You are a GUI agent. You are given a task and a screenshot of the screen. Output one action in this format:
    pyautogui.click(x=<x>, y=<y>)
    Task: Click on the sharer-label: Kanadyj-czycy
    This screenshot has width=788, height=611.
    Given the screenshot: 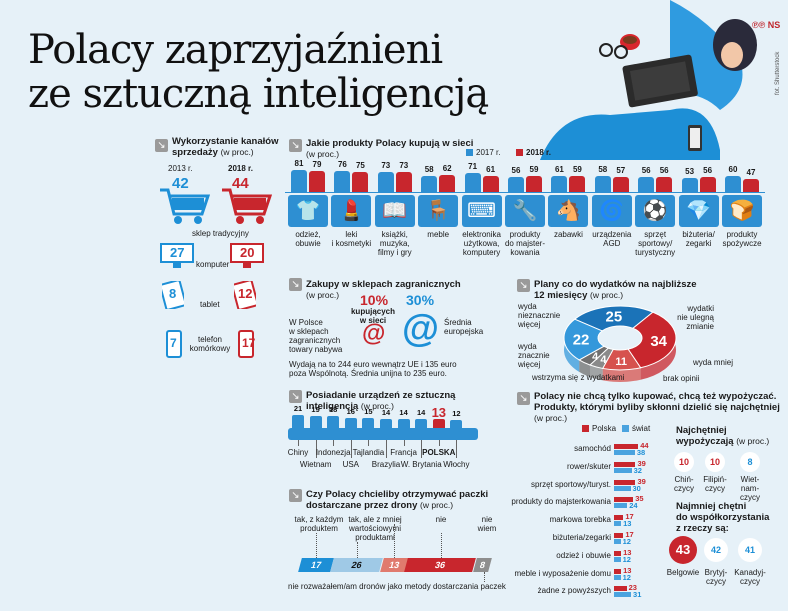 What is the action you would take?
    pyautogui.click(x=750, y=577)
    